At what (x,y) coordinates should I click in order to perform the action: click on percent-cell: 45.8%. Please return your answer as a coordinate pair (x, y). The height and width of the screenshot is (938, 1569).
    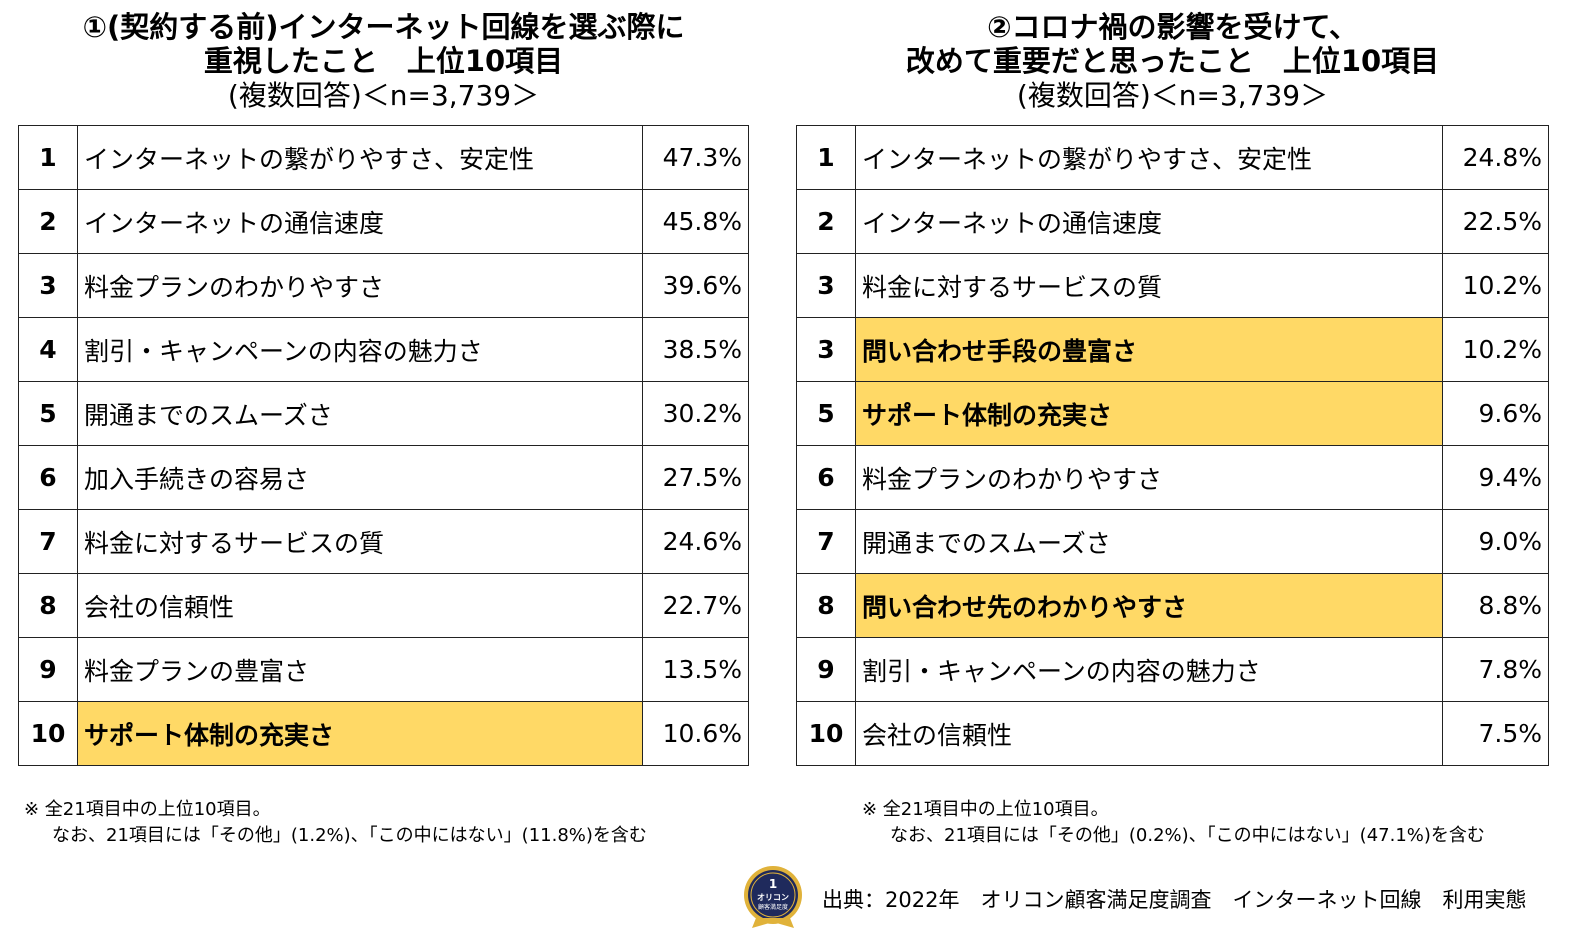
    Looking at the image, I should click on (695, 221).